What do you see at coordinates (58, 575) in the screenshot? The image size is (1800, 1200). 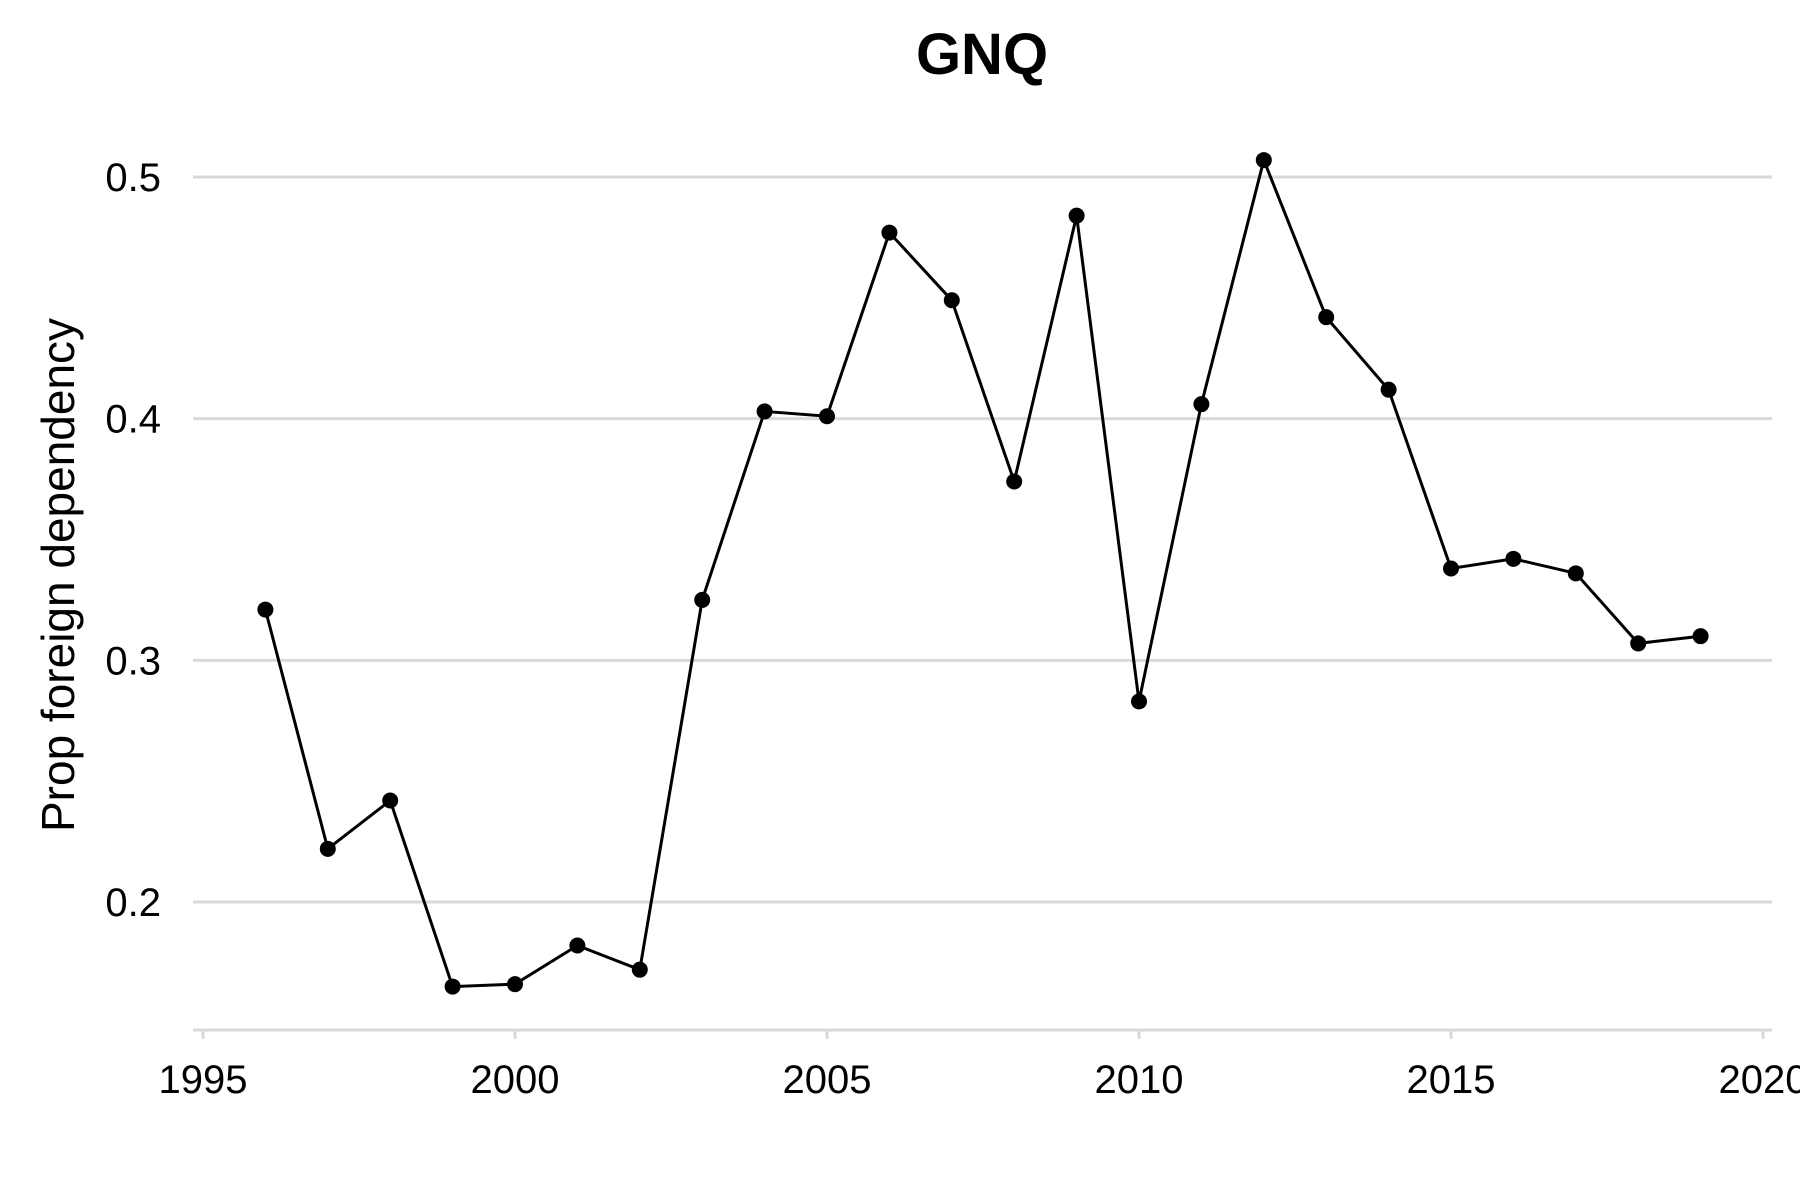 I see `y-axis-label: Prop foreign dependency` at bounding box center [58, 575].